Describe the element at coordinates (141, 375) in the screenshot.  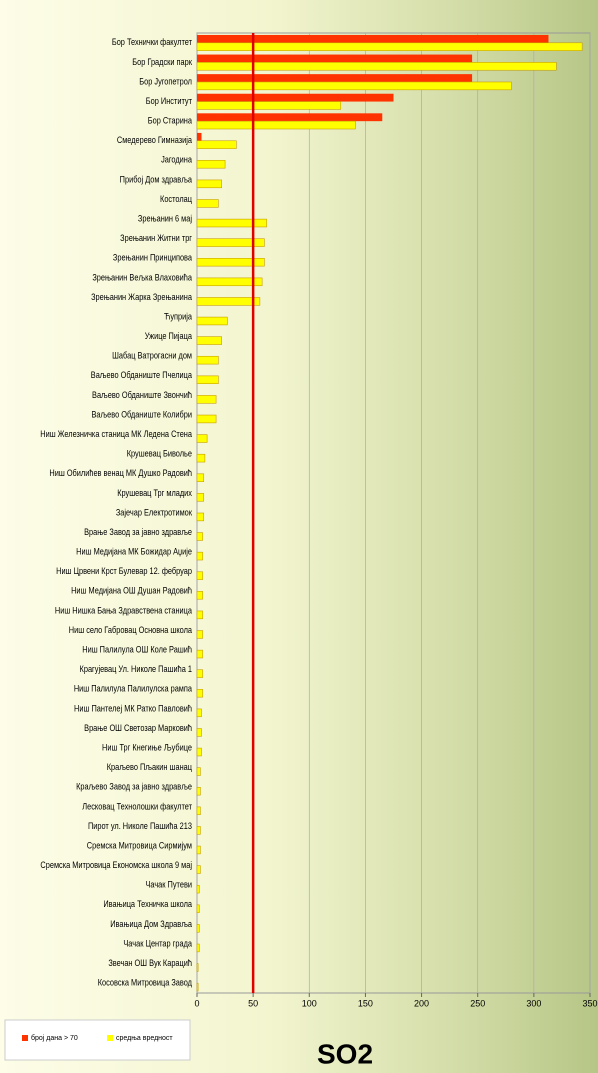
I see `y-tick-label: Ваљево Обданиште Пчелица` at that location.